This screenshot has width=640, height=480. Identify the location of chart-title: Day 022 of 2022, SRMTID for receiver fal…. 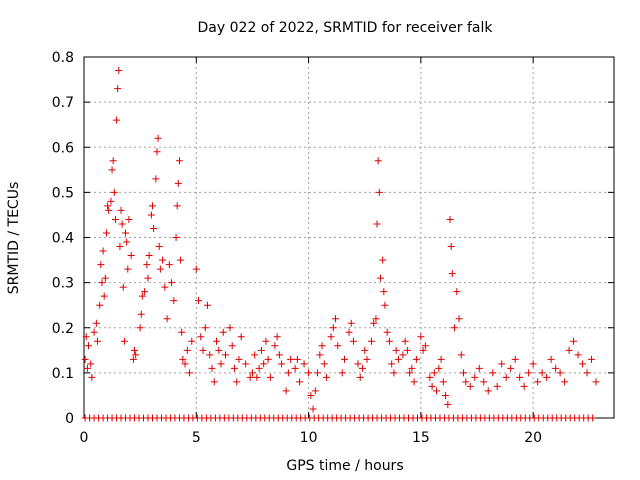
(346, 28).